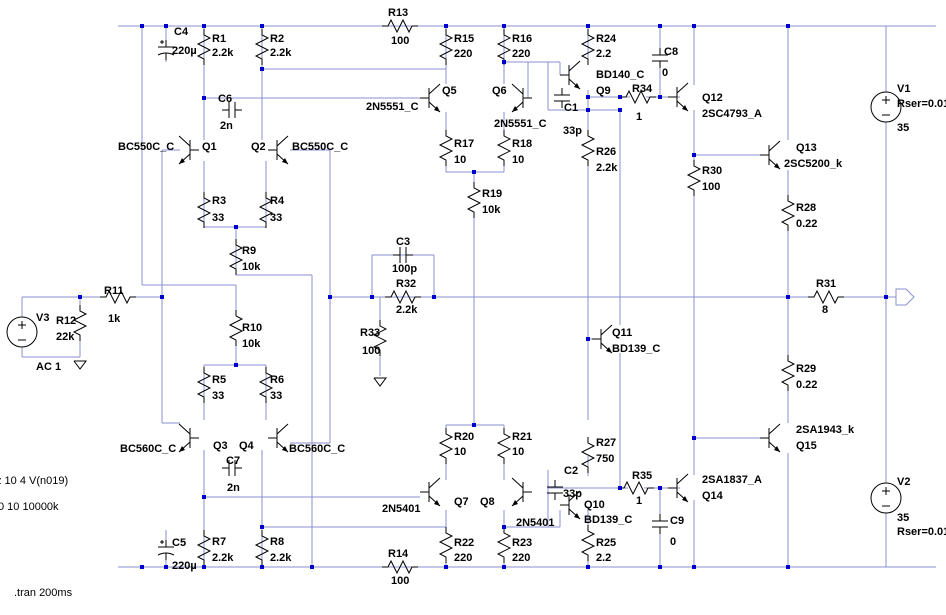  What do you see at coordinates (522, 543) in the screenshot?
I see `r23-name: R23` at bounding box center [522, 543].